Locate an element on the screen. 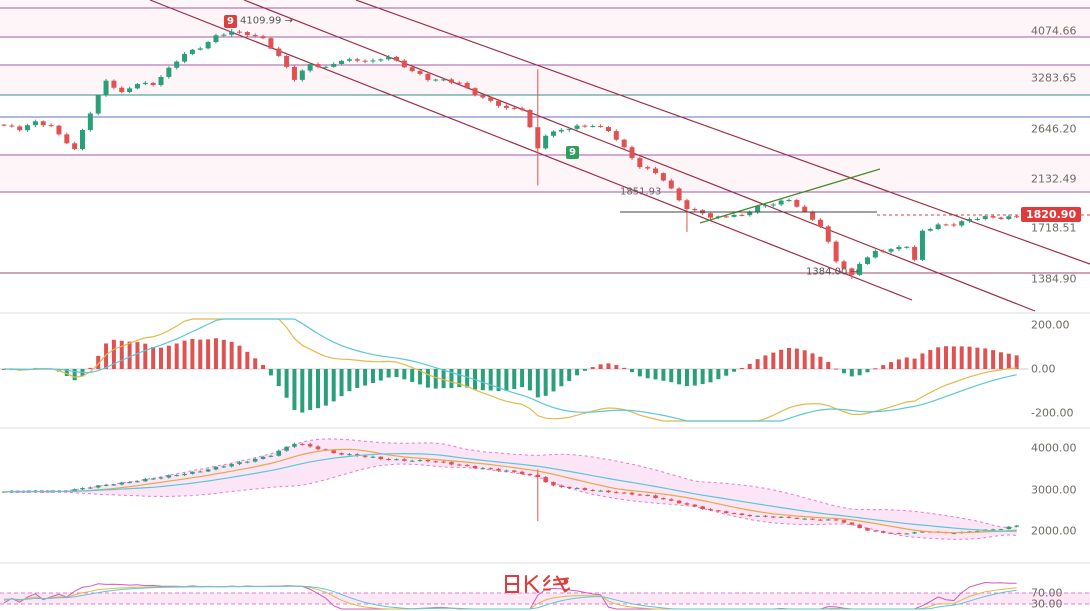  td-sequential-sell-marker: 9 is located at coordinates (230, 21).